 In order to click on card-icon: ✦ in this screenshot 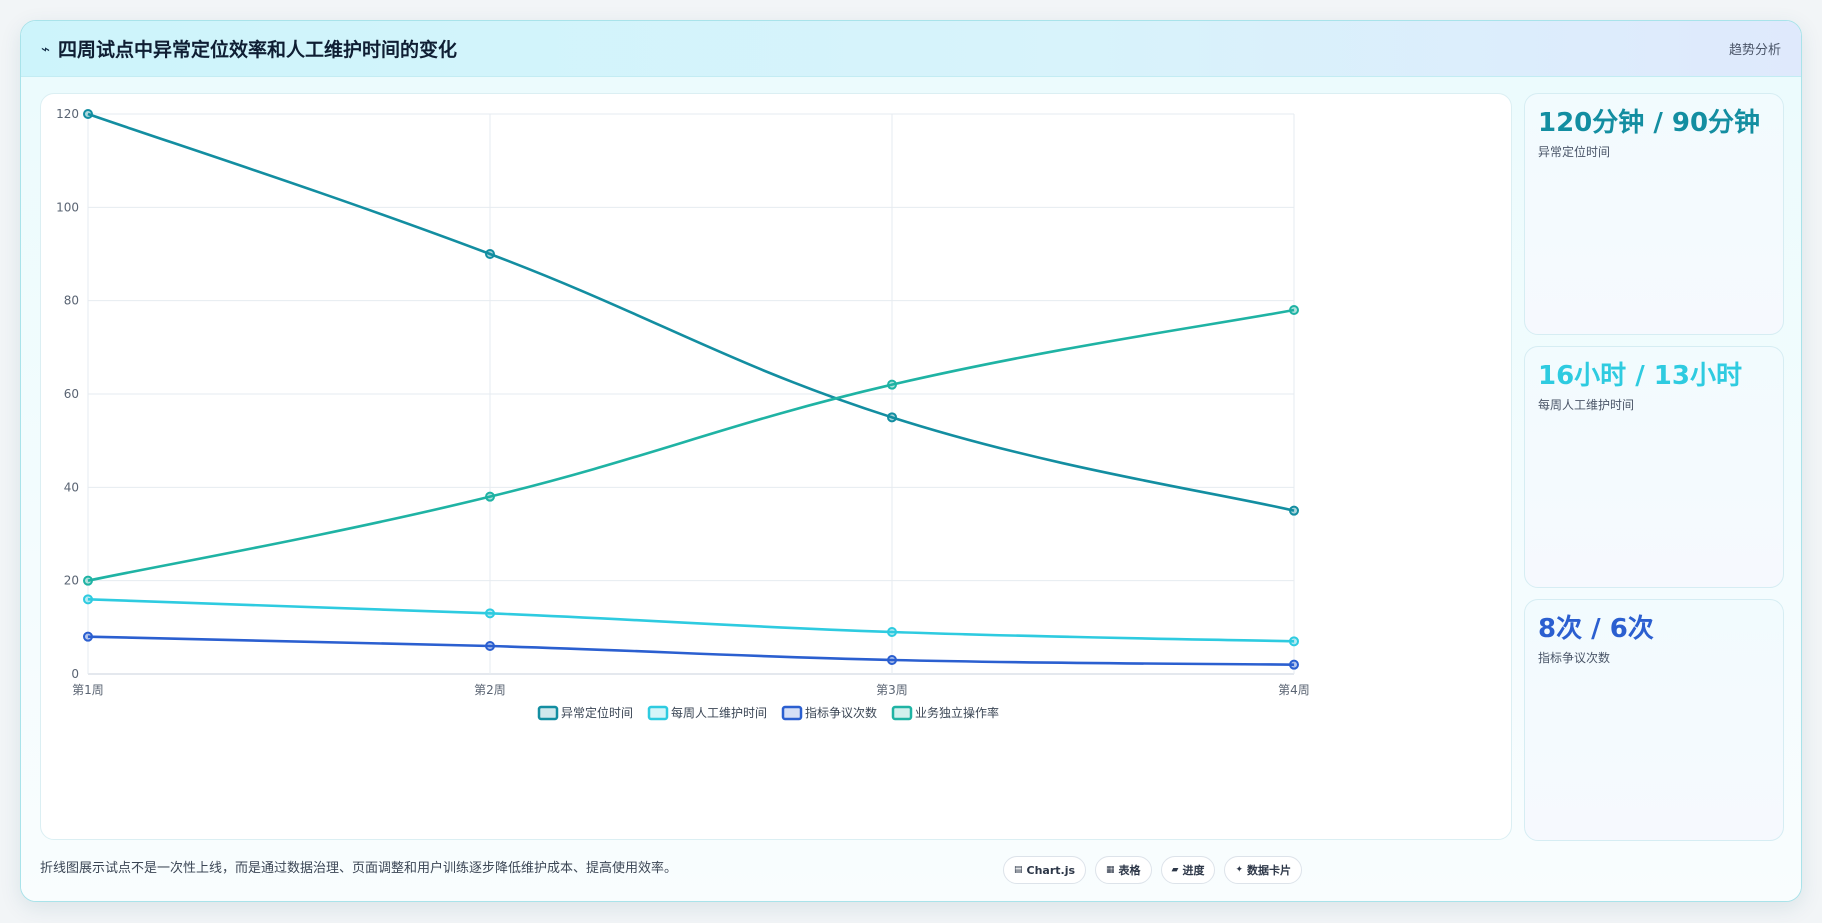, I will do `click(1239, 870)`.